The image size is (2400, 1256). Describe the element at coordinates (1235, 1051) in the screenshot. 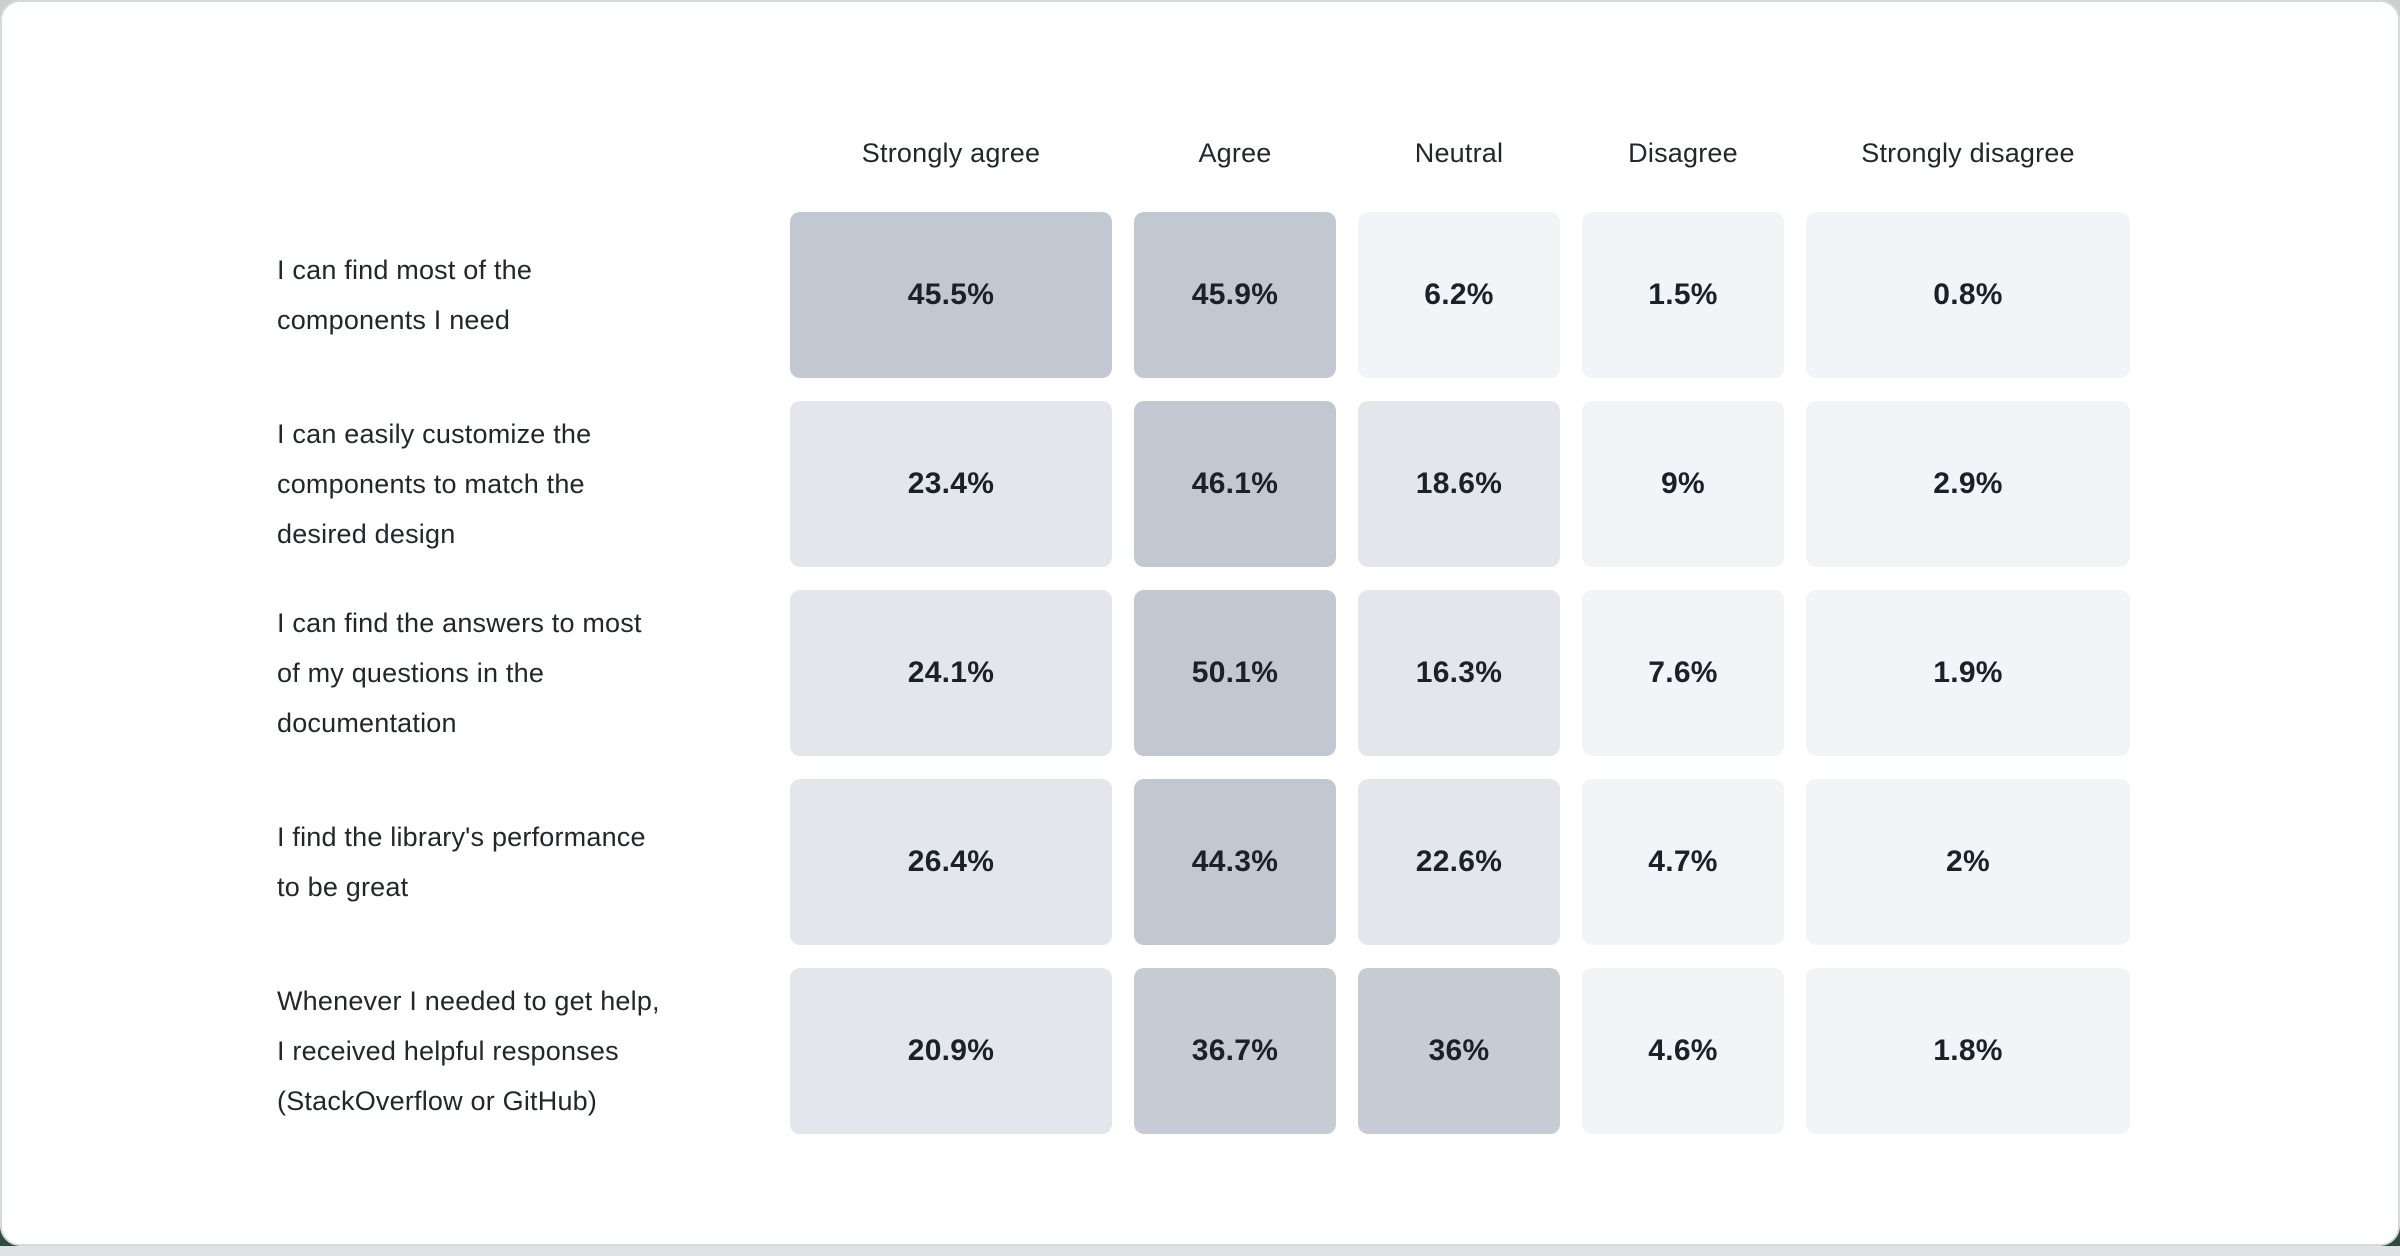

I see `matrix-cell: 36.7%` at that location.